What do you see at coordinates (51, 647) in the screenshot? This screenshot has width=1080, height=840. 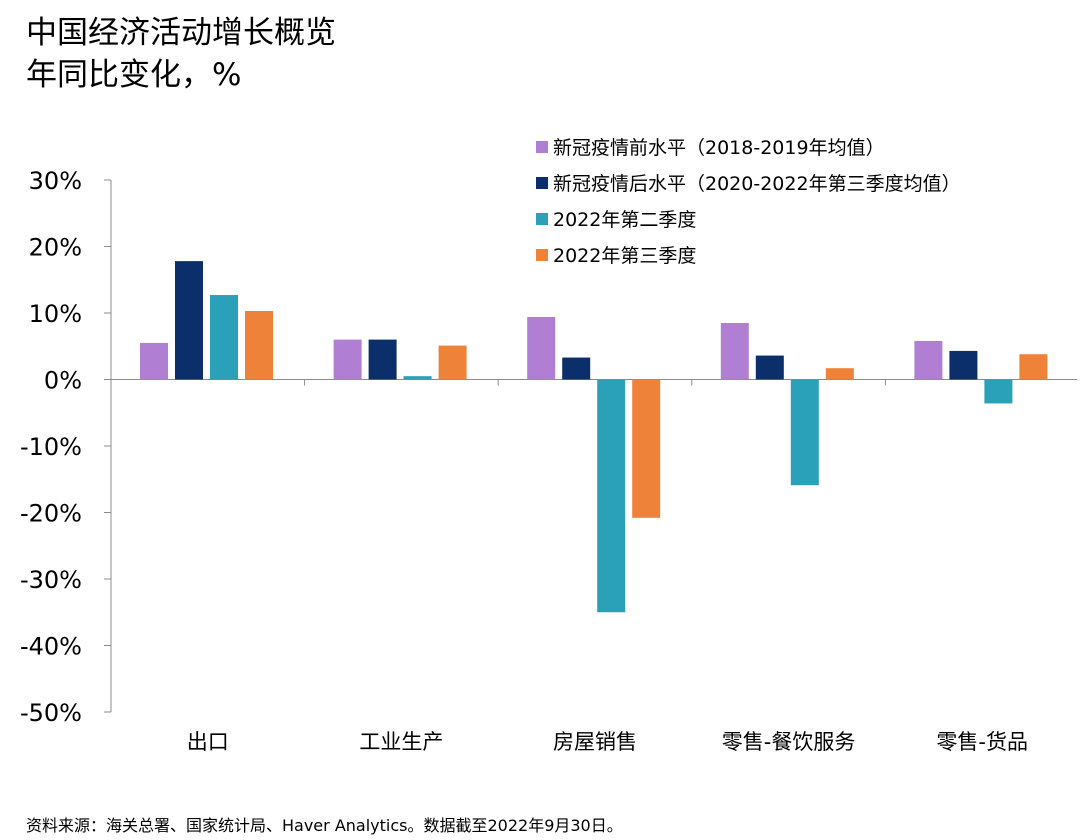 I see `y-tick-label: -40%` at bounding box center [51, 647].